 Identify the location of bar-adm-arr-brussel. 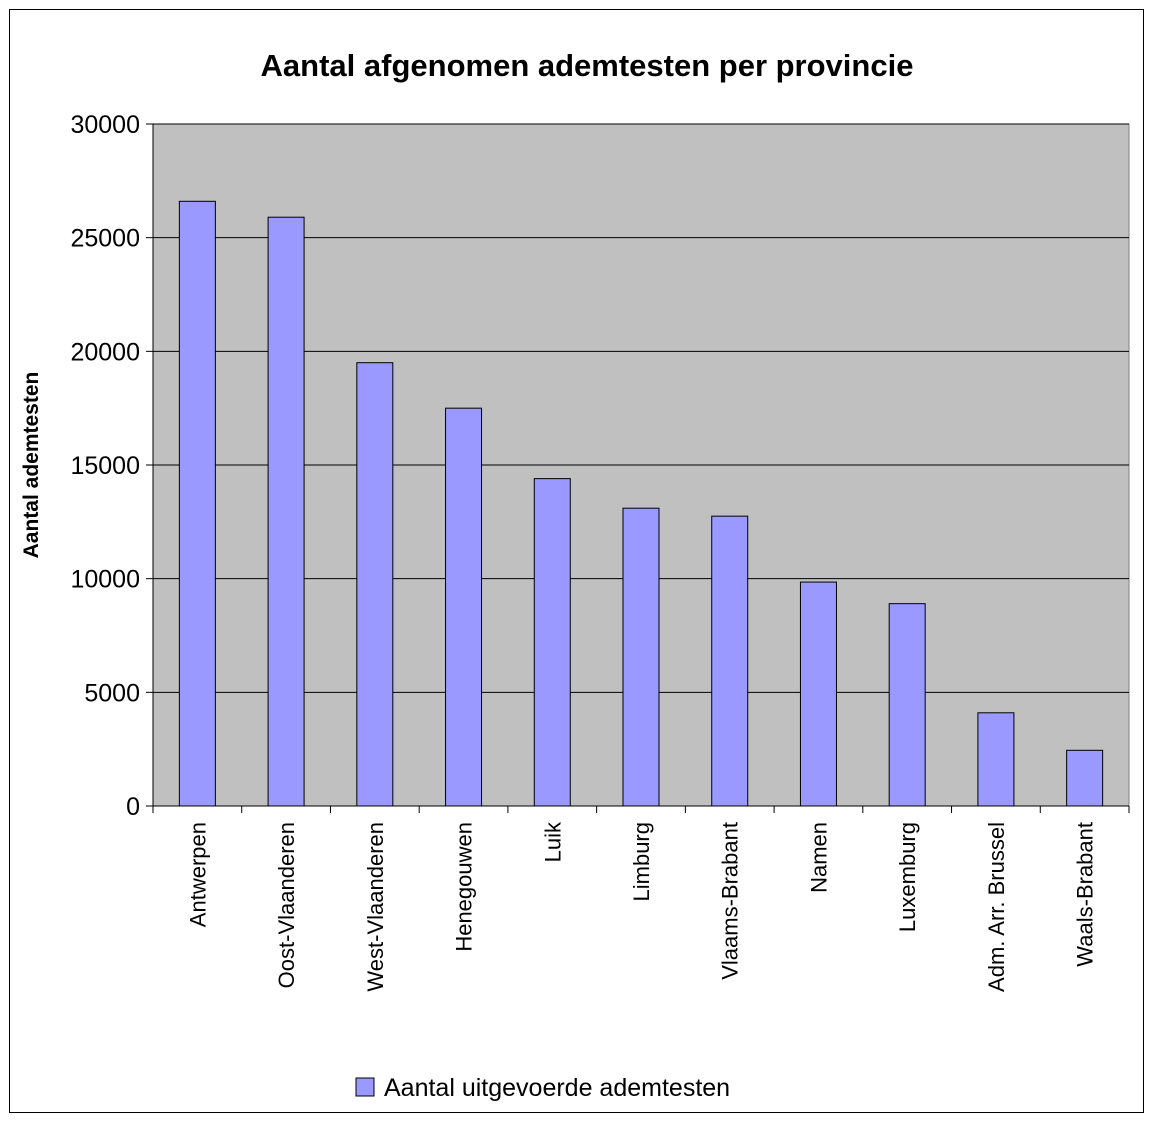
(996, 759).